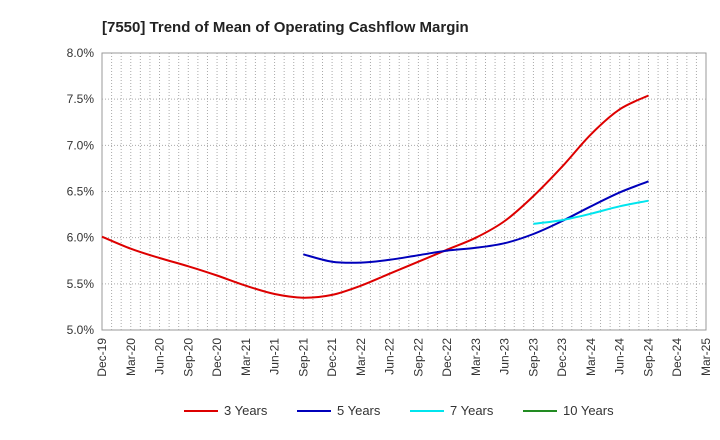 The width and height of the screenshot is (720, 440). I want to click on x-tick-label: Jun-23, so click(505, 356).